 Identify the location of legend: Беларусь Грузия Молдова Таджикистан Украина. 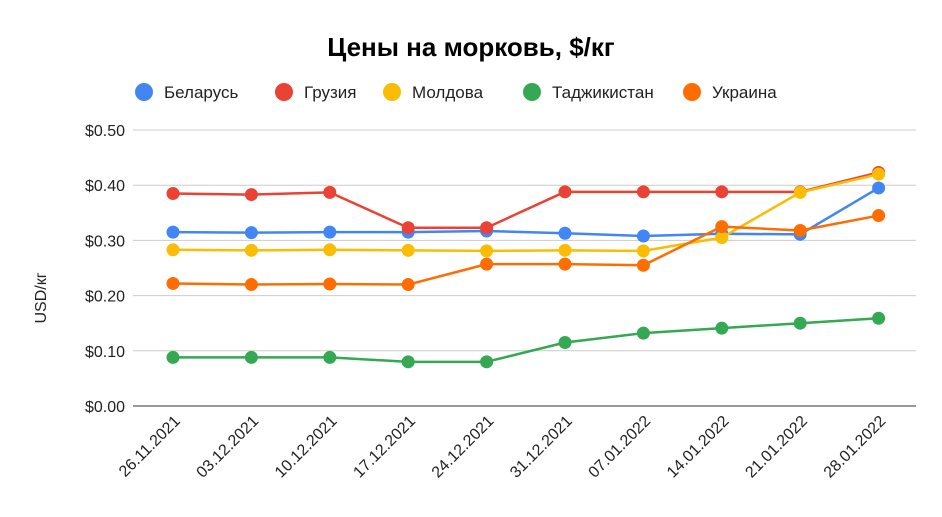
(456, 92).